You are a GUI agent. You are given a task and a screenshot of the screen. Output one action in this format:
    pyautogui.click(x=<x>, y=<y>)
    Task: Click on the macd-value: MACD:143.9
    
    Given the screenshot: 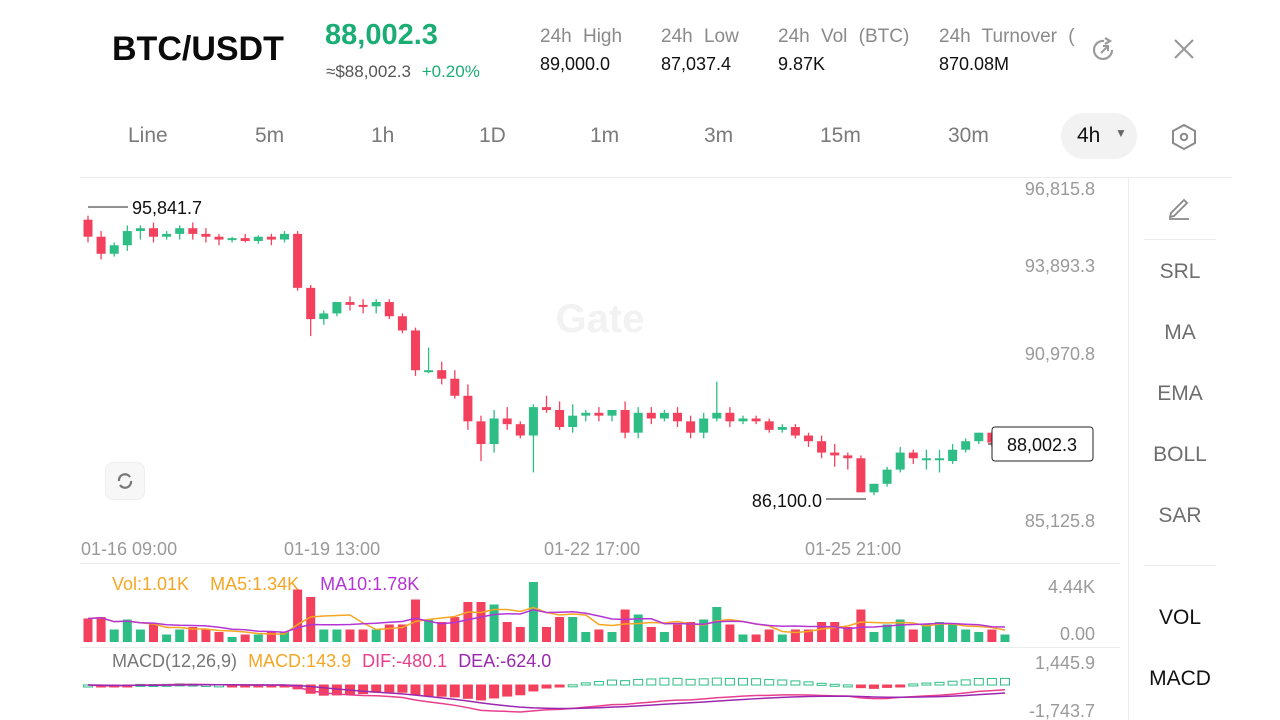 What is the action you would take?
    pyautogui.click(x=300, y=661)
    